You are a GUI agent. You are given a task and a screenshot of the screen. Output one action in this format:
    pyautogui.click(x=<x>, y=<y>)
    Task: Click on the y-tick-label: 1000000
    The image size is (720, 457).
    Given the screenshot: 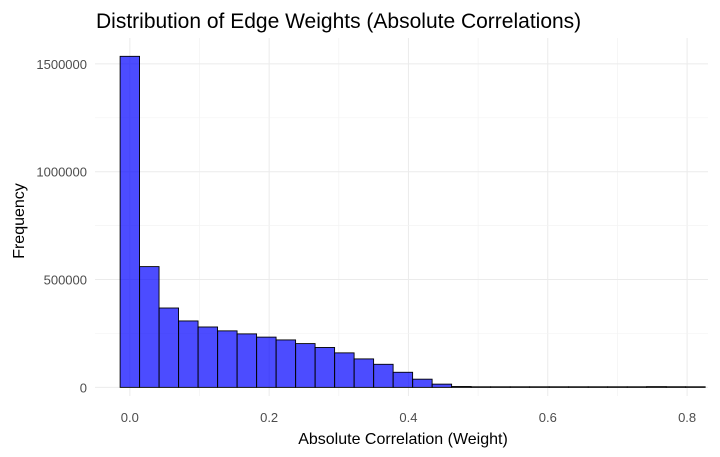 What is the action you would take?
    pyautogui.click(x=61, y=172)
    